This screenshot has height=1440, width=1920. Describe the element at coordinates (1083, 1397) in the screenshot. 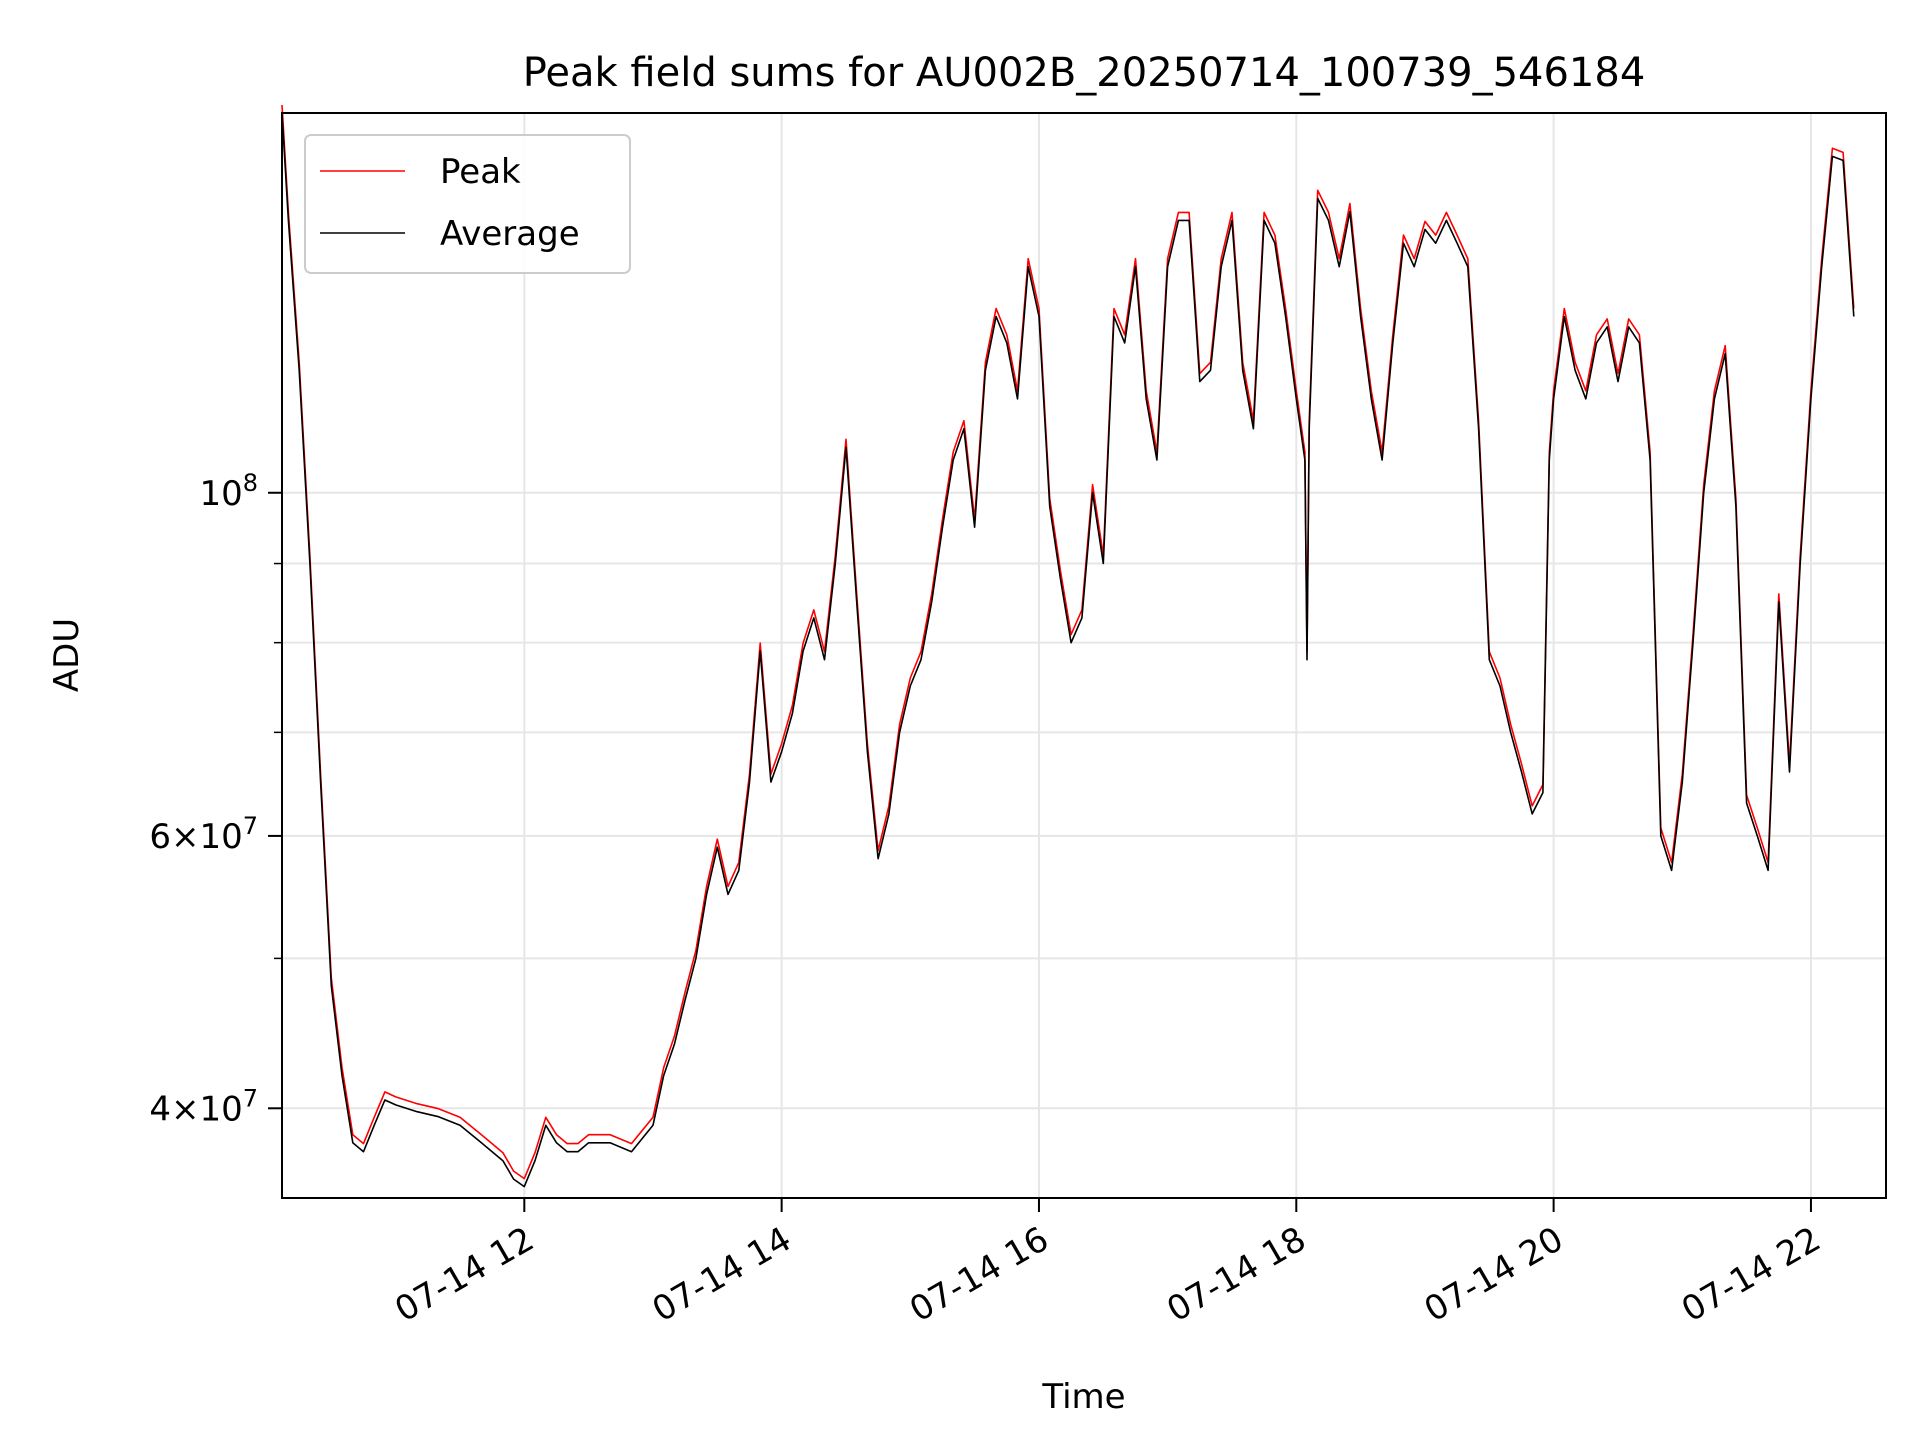

I see `x-axis-label: Time` at that location.